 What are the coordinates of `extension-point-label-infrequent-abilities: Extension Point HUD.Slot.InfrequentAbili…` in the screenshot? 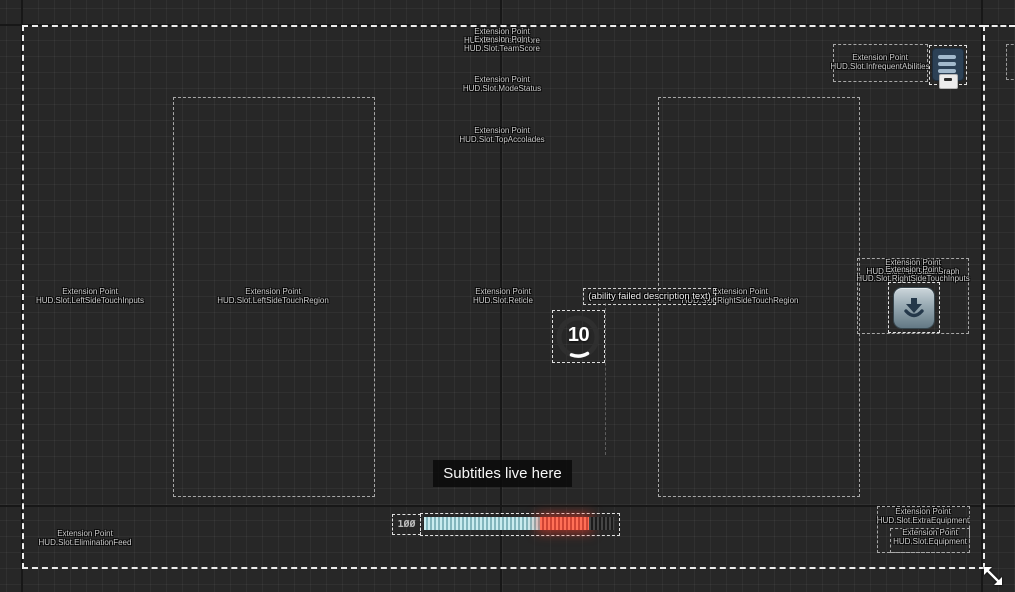 It's located at (880, 62).